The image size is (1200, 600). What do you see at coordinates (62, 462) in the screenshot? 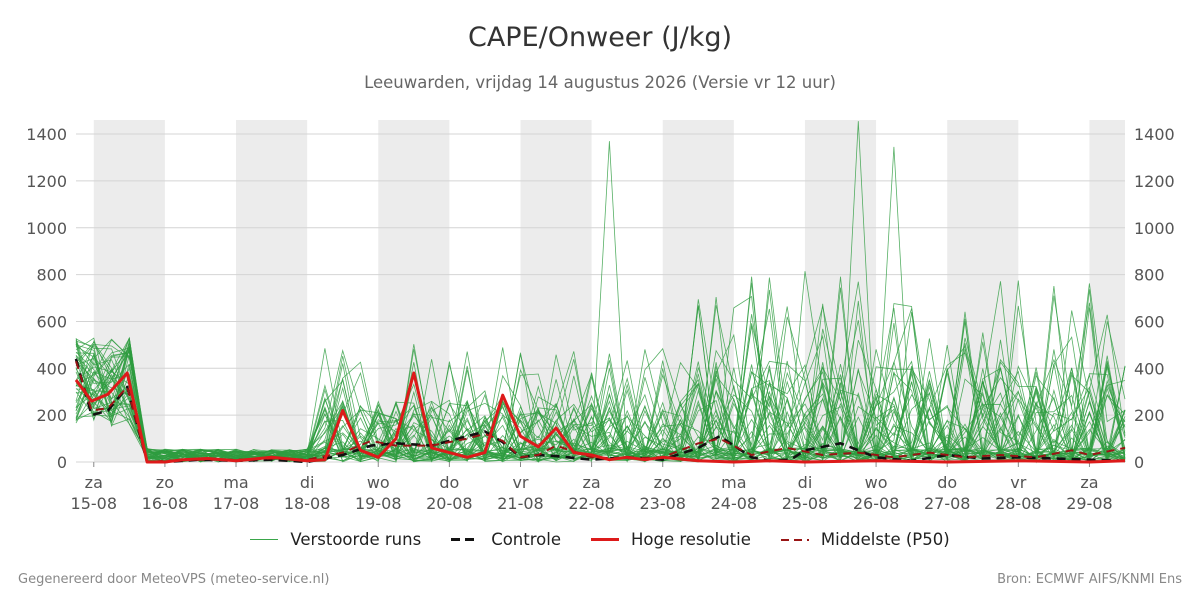
I see `y-tick-label-left: 0` at bounding box center [62, 462].